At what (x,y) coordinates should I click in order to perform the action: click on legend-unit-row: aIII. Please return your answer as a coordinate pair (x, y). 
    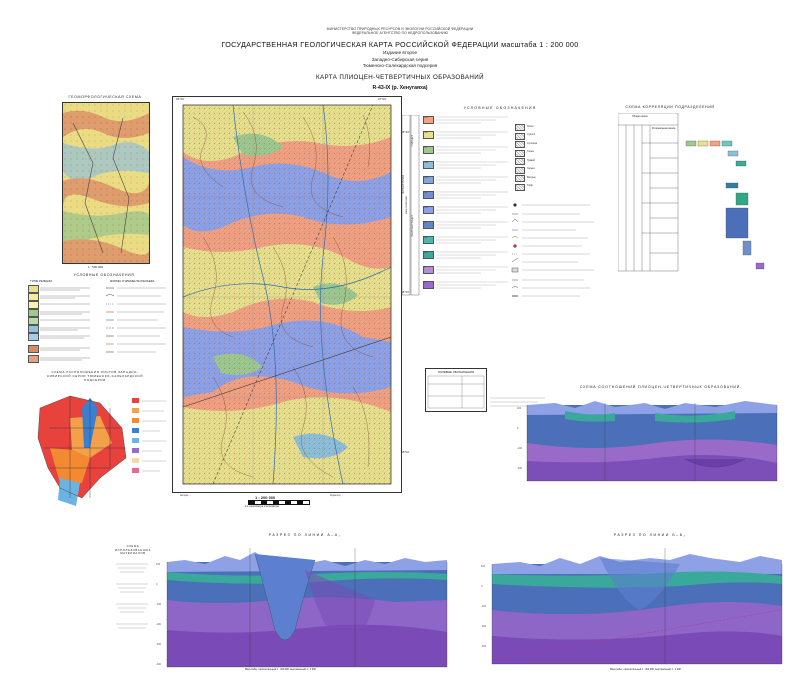
    Looking at the image, I should click on (468, 134).